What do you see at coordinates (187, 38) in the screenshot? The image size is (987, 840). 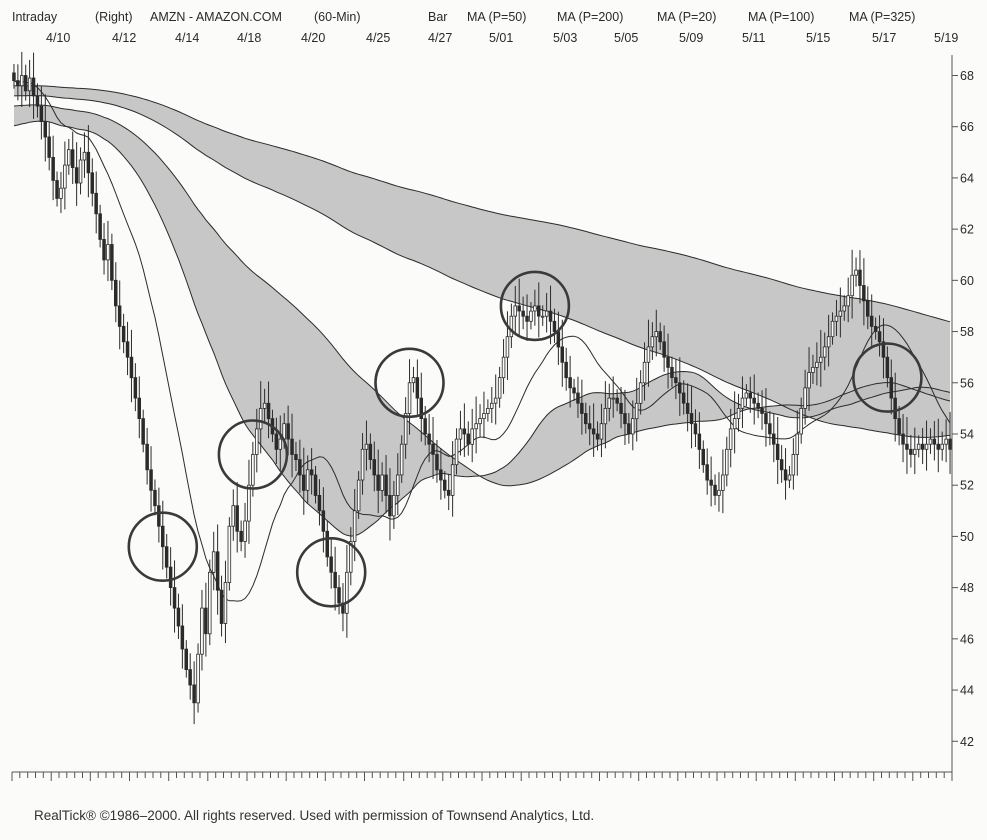 I see `date-label: 4/14` at bounding box center [187, 38].